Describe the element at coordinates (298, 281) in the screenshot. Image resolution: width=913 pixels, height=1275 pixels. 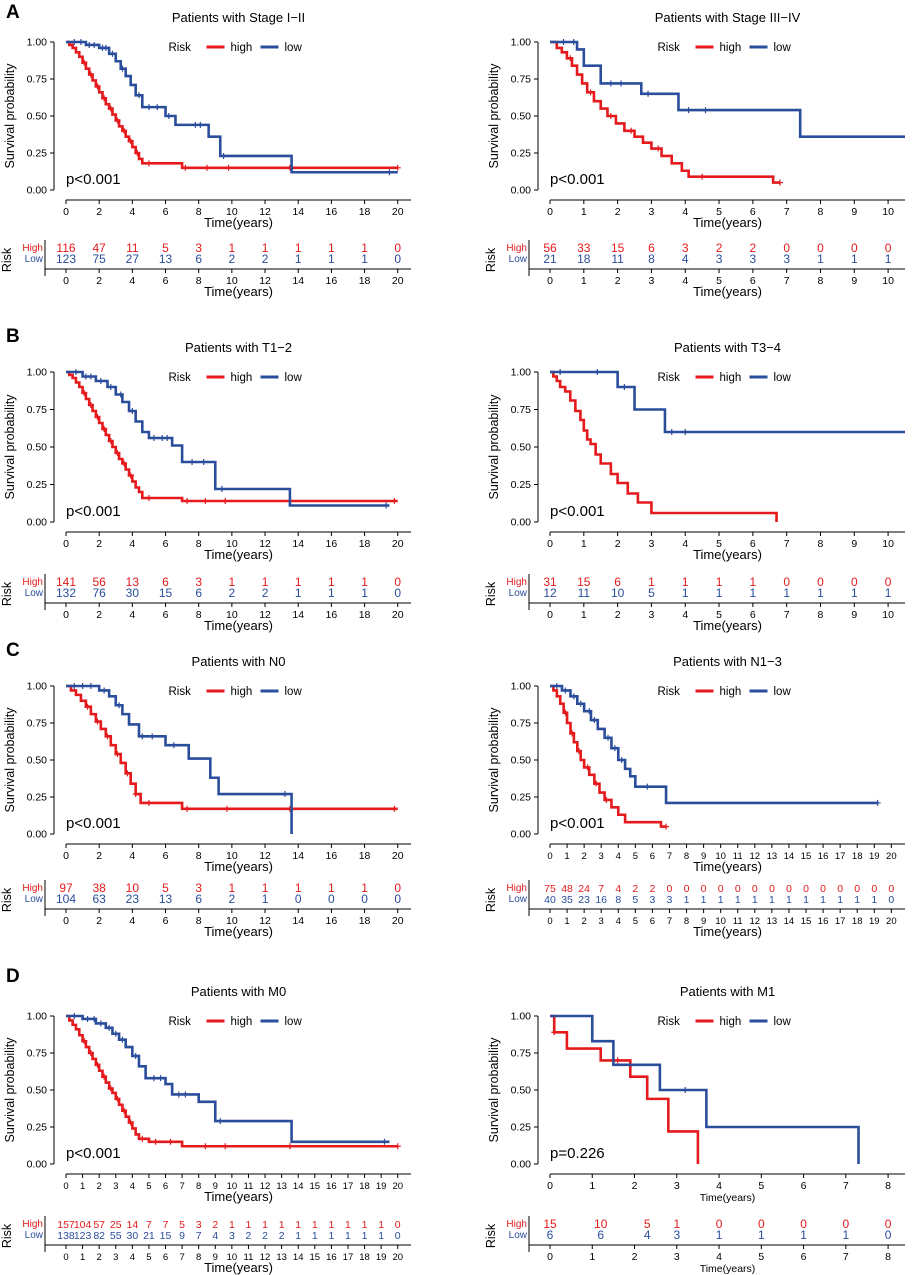
I see `risk-x-tick-label: 14` at that location.